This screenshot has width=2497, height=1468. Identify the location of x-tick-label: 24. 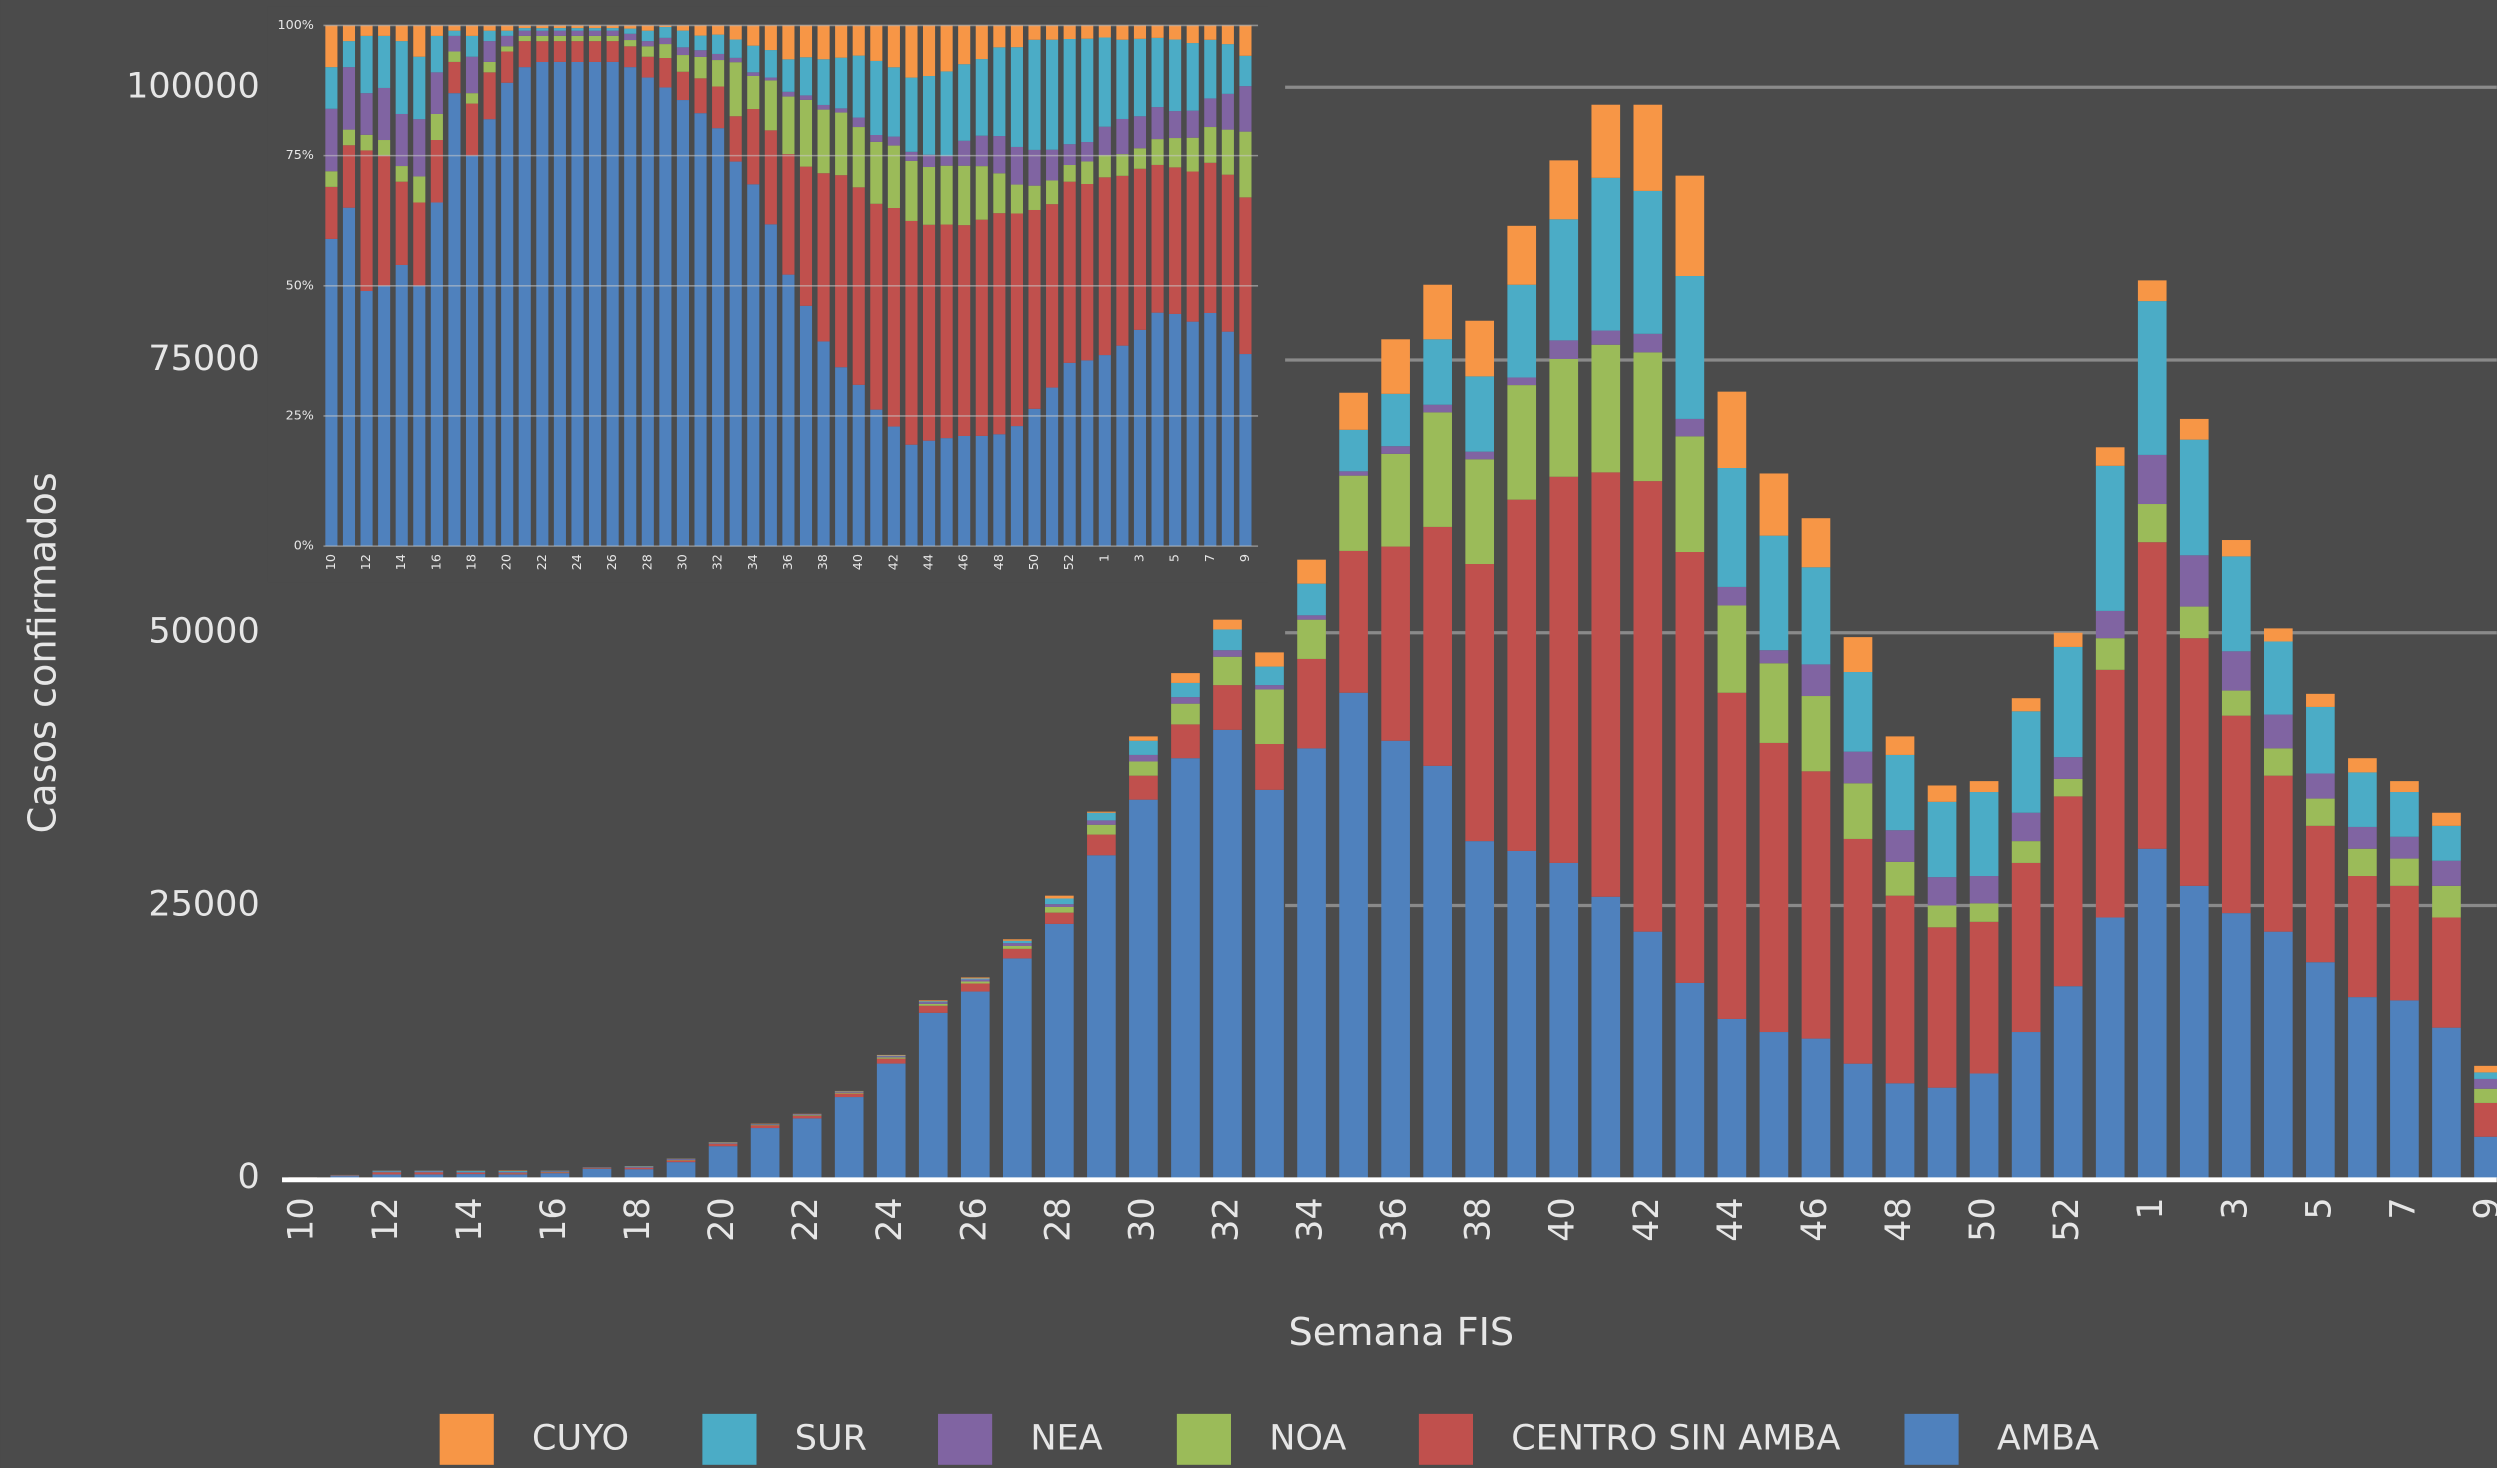
(577, 562).